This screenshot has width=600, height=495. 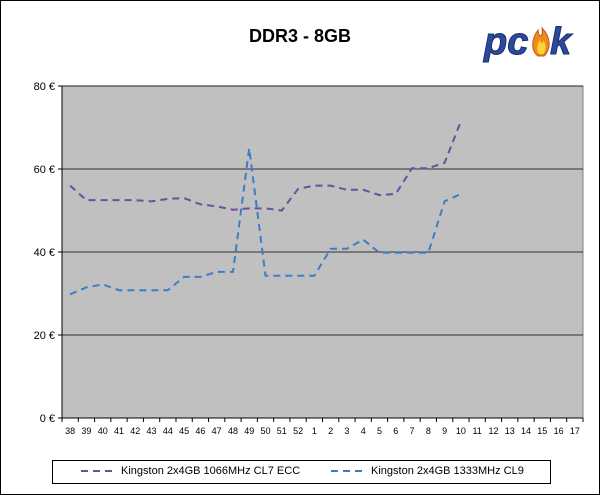 What do you see at coordinates (168, 431) in the screenshot?
I see `x-tick-label: 44` at bounding box center [168, 431].